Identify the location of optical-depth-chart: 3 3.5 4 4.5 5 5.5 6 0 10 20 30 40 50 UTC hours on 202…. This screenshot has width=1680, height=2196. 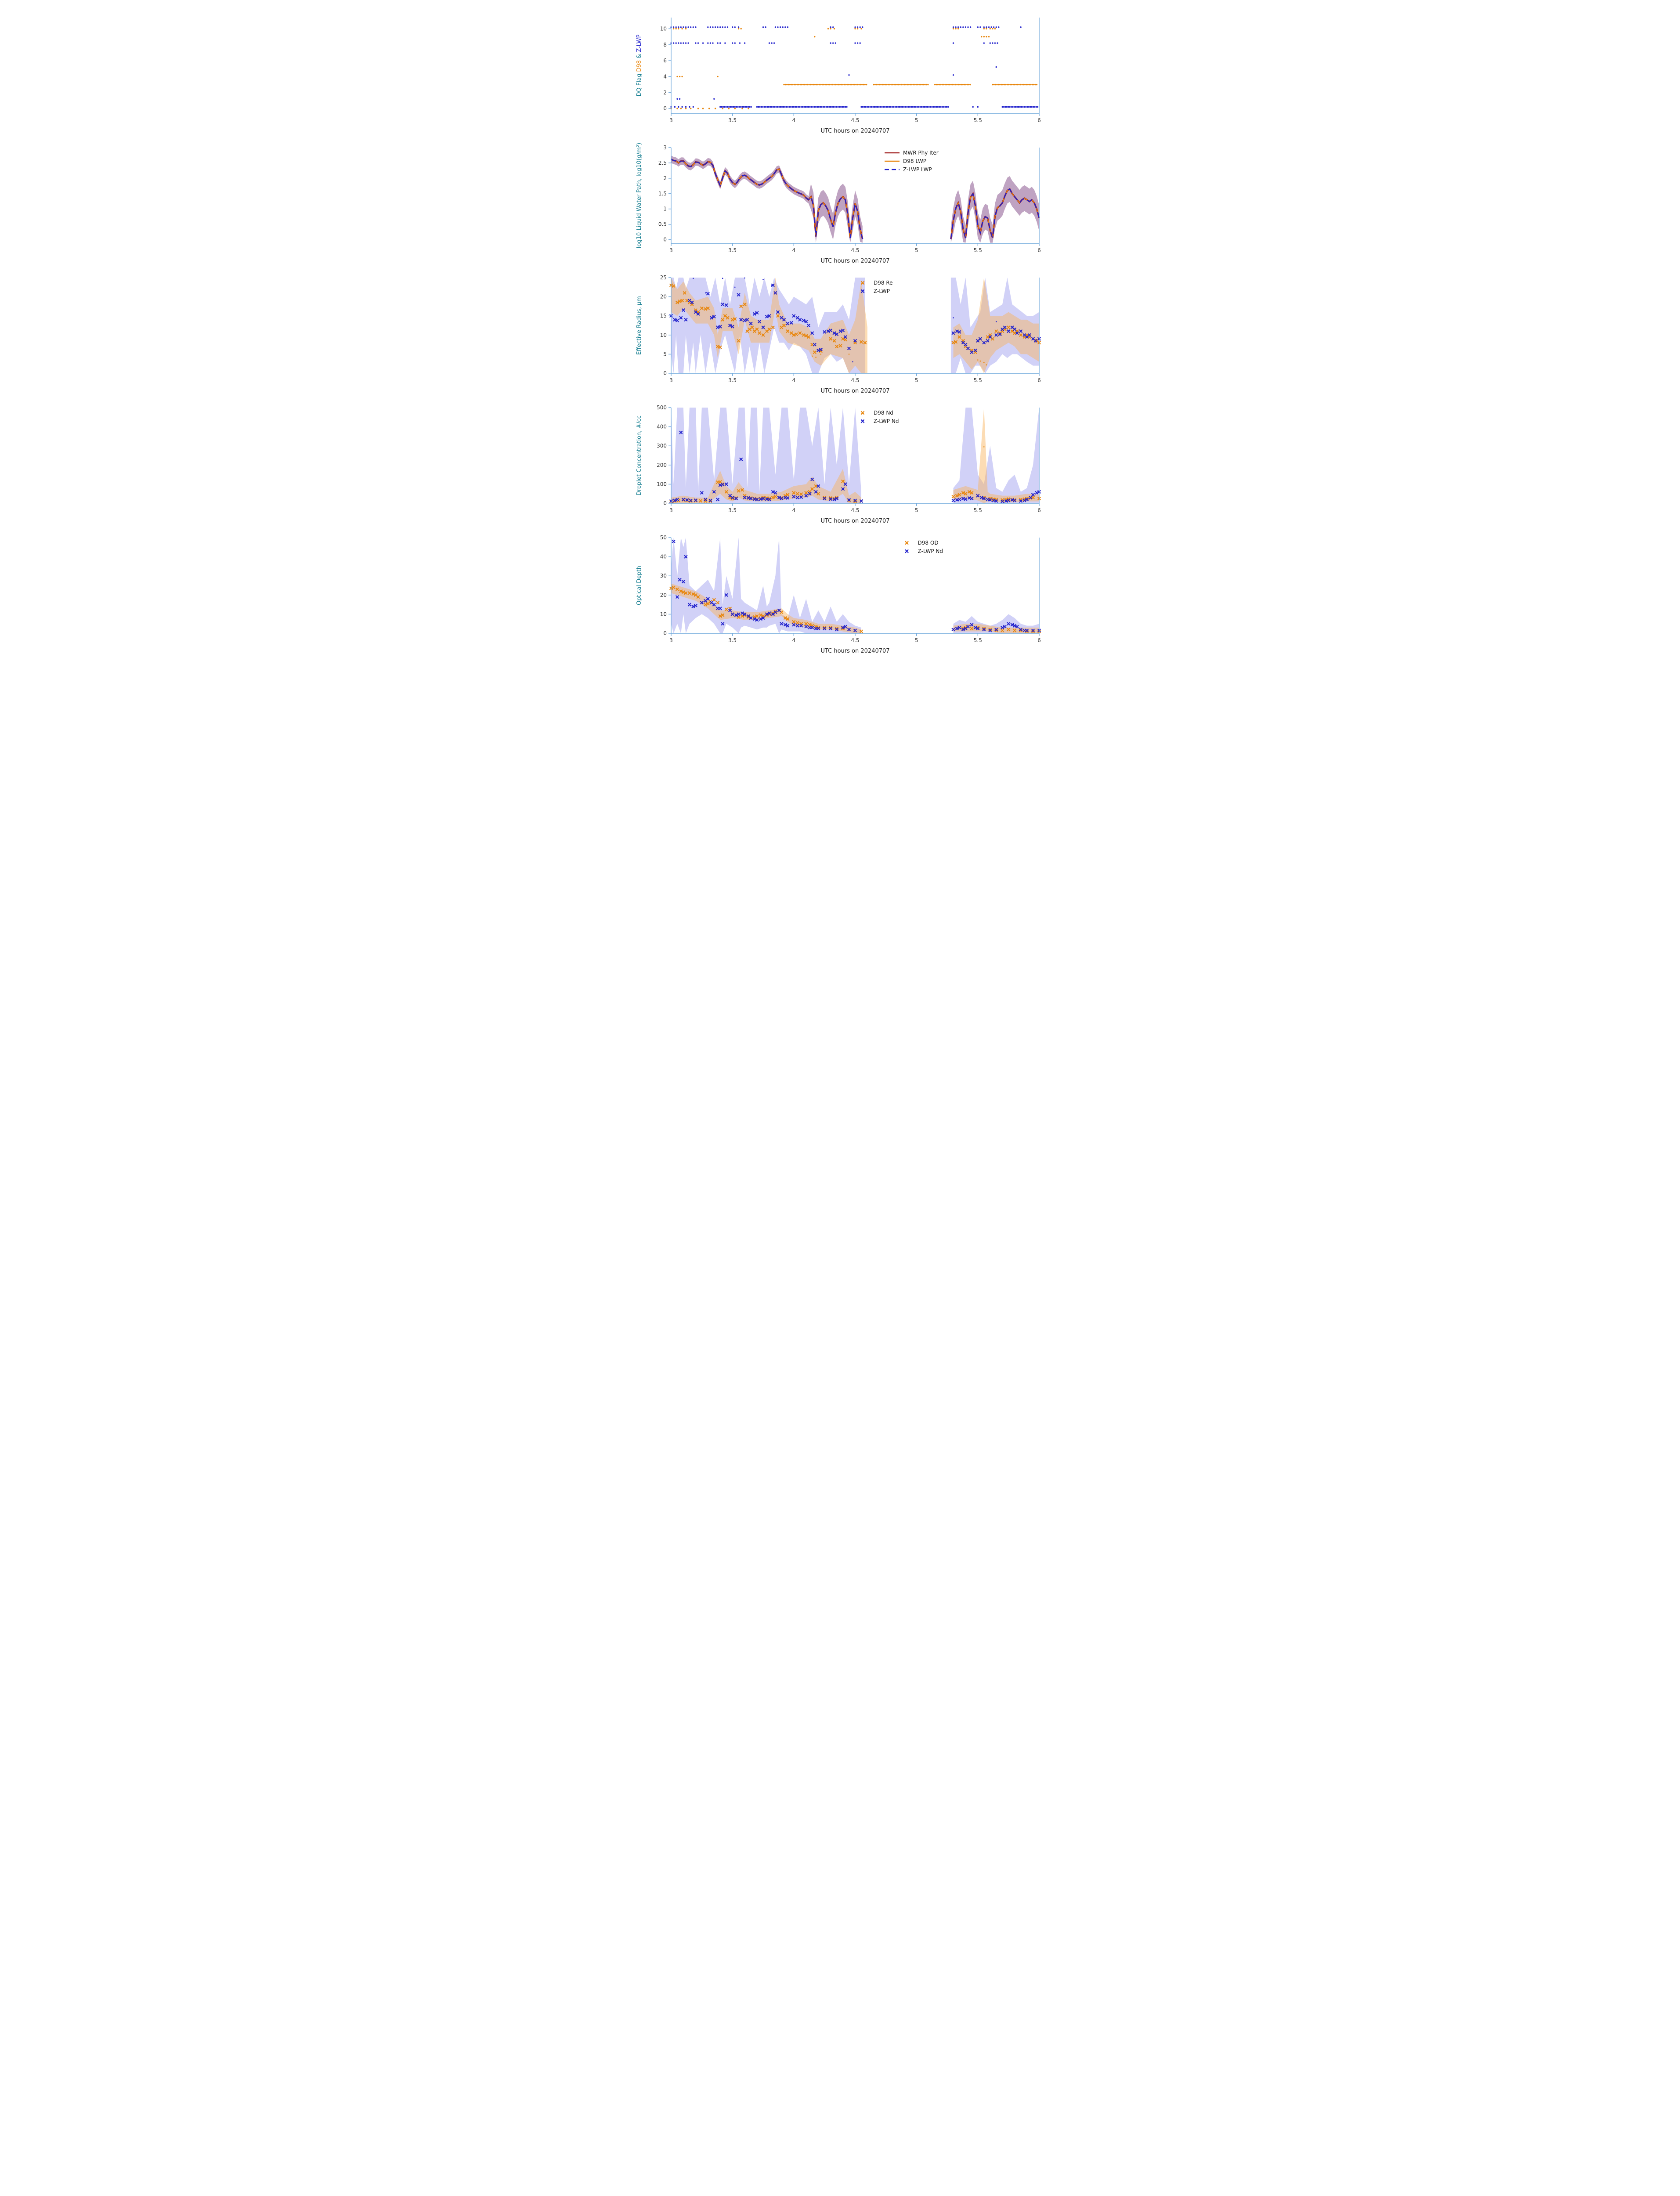
(838, 594).